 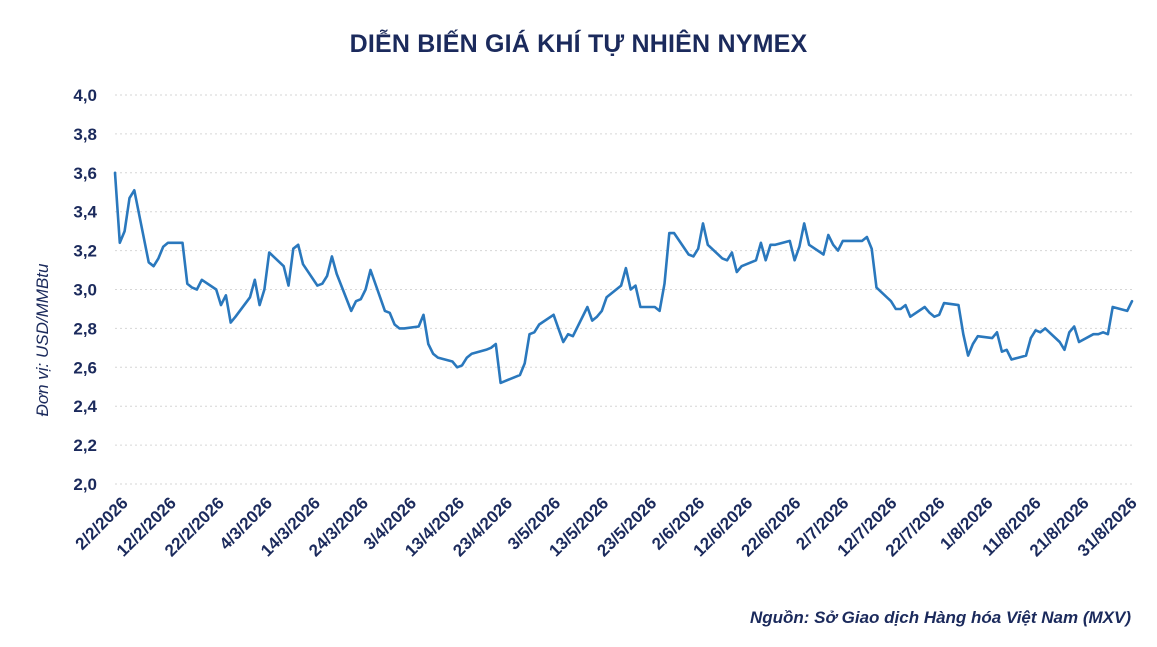 I want to click on y-tick-label: 3,6, so click(x=85, y=173).